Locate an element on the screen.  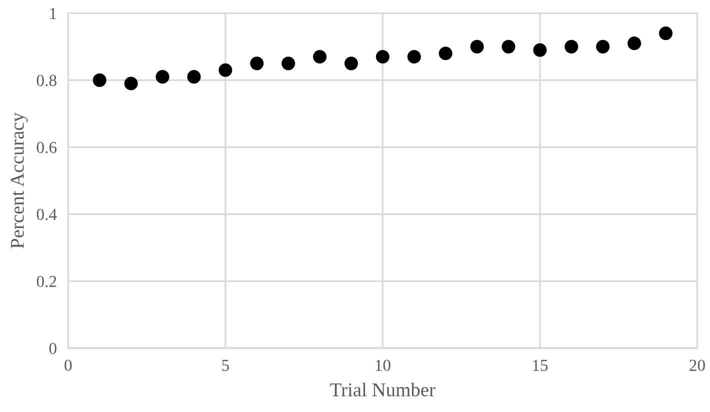
y-axis-title: Percent Accuracy is located at coordinates (19, 180).